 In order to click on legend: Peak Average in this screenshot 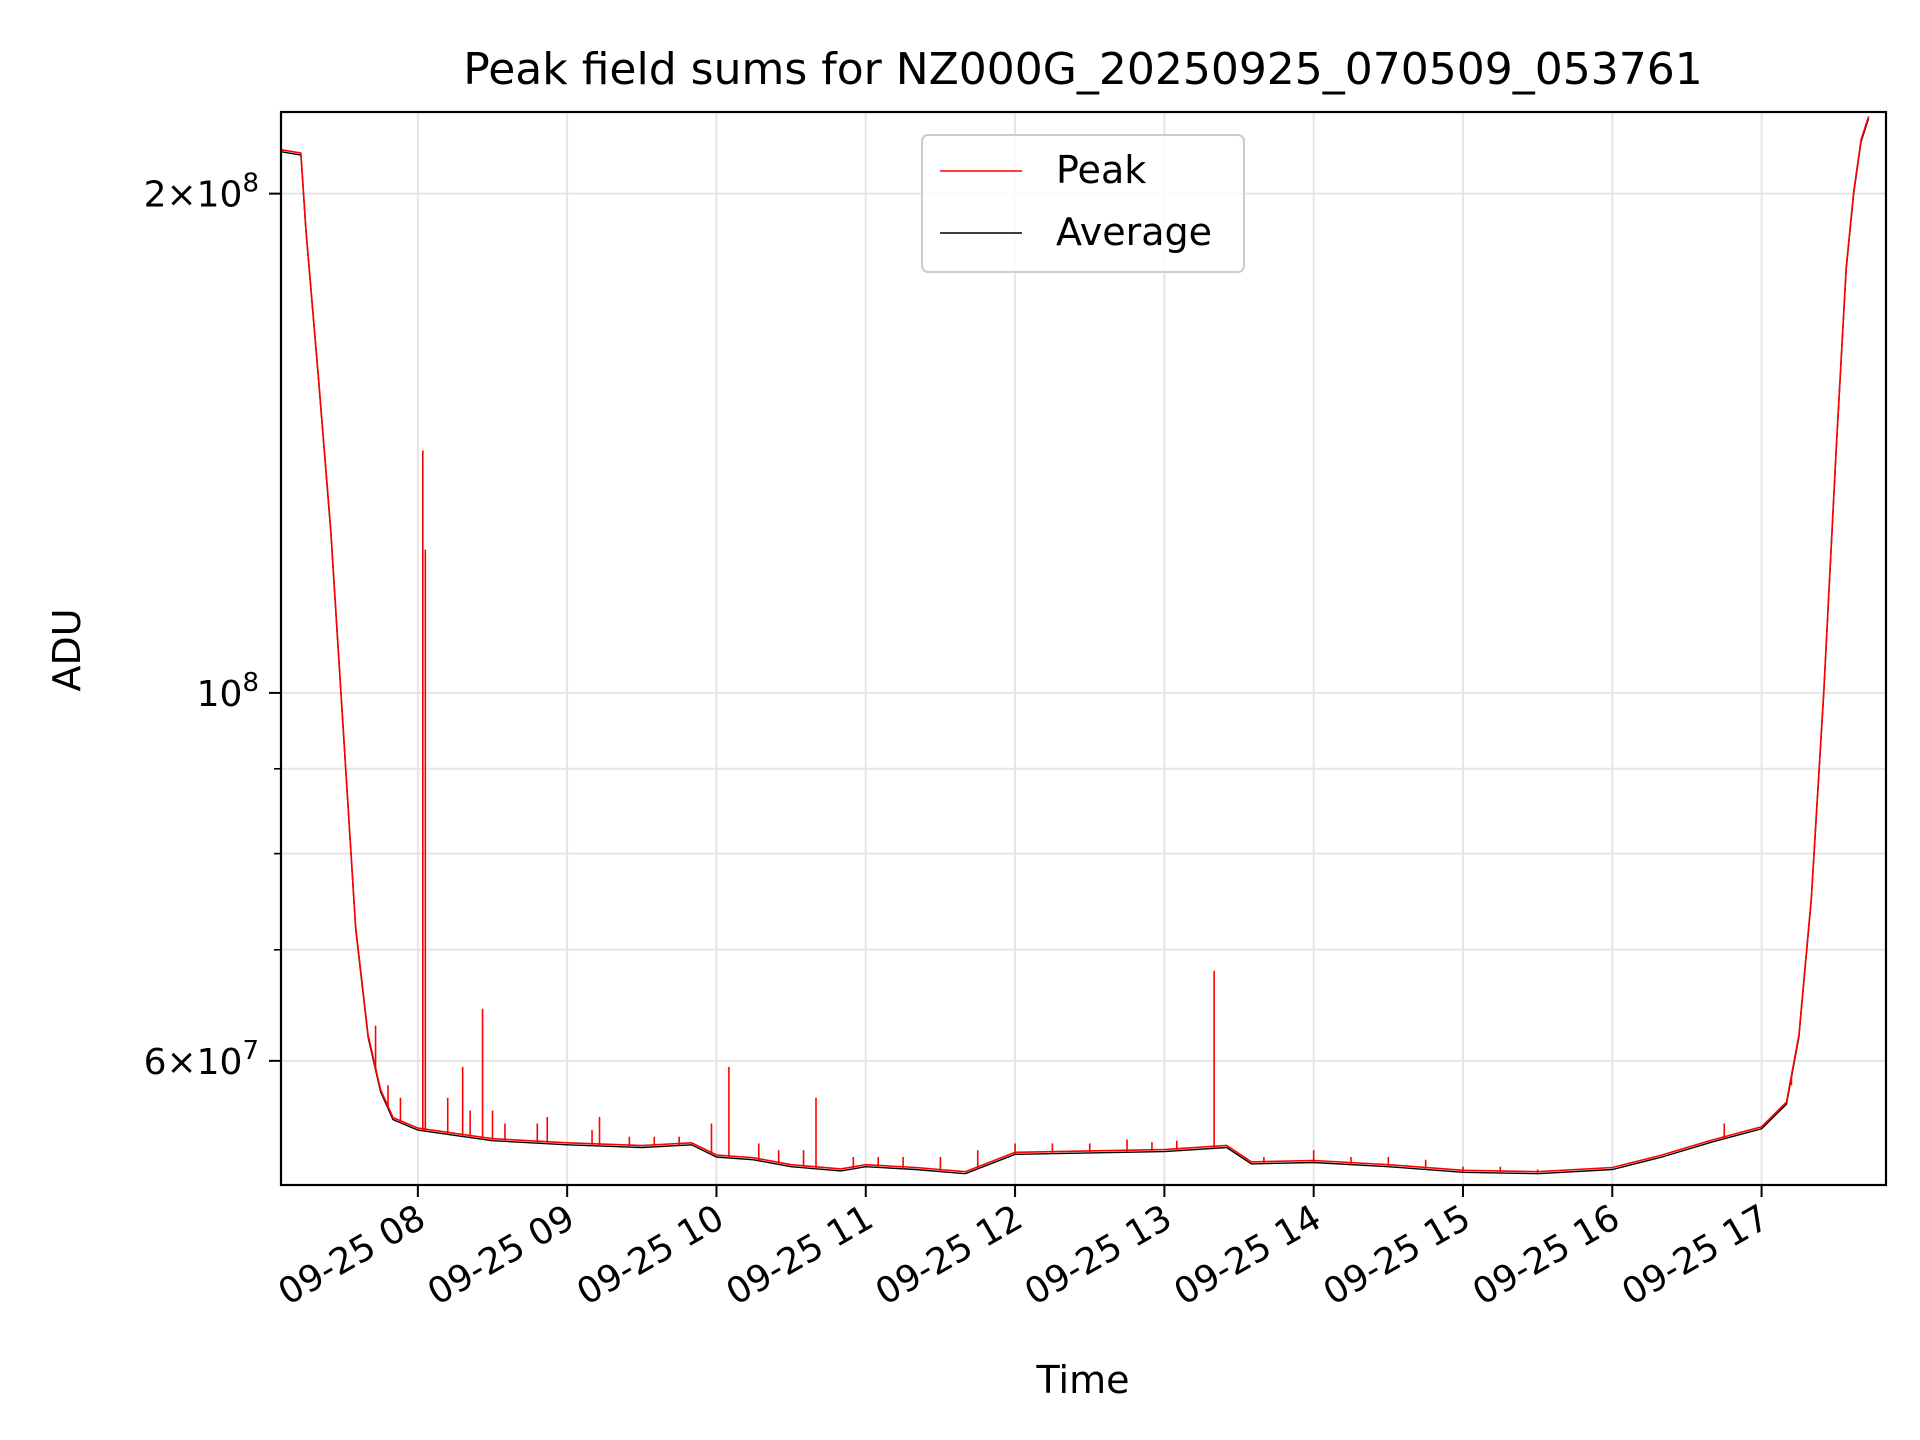, I will do `click(1083, 203)`.